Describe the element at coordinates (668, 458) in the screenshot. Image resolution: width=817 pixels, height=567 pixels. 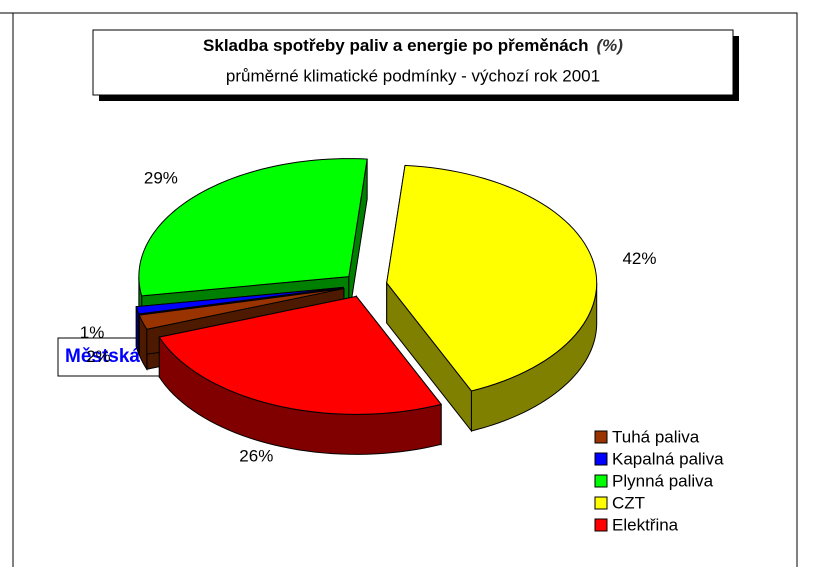
I see `legend-label: Kapalná paliva` at that location.